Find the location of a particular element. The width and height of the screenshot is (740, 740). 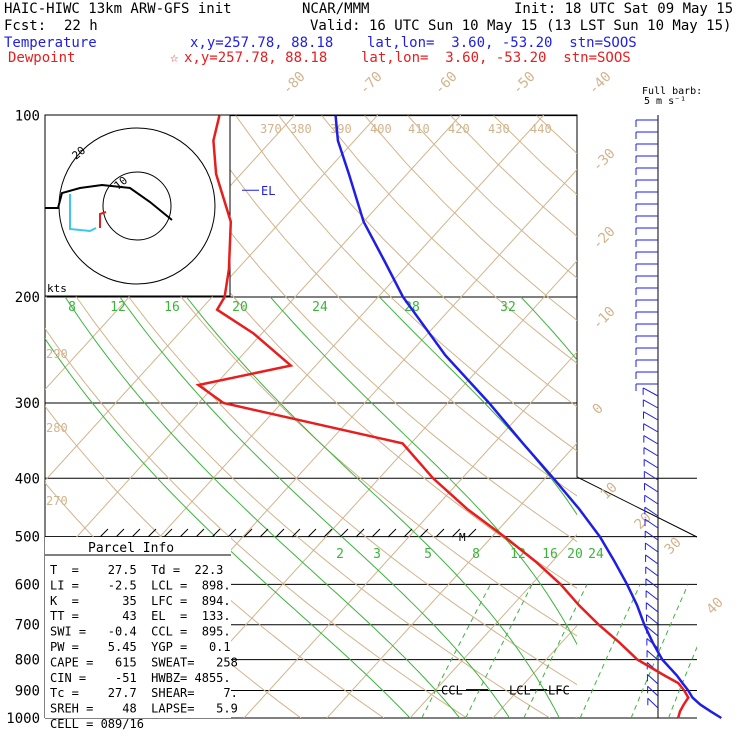

parcel-info-row: SWI = -0.4 CCL = 895. is located at coordinates (140, 632).